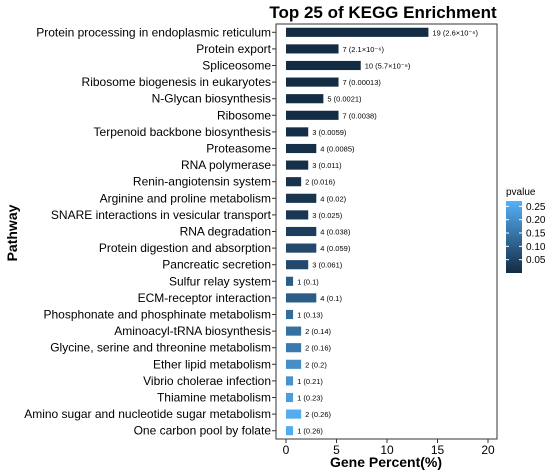 The height and width of the screenshot is (473, 550). I want to click on bar-value-label: 4 (0.059), so click(335, 248).